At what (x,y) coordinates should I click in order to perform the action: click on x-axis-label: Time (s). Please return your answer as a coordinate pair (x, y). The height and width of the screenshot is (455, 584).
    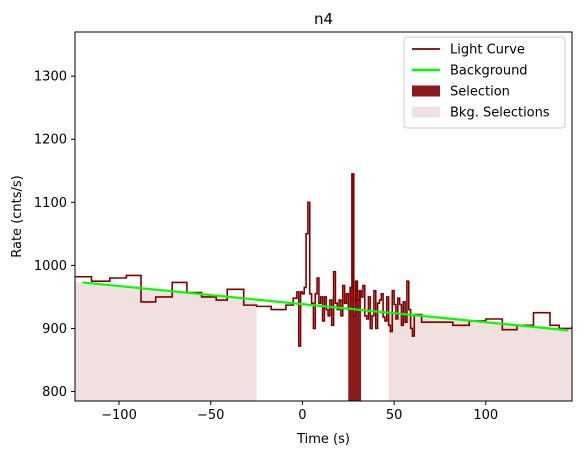
    Looking at the image, I should click on (323, 439).